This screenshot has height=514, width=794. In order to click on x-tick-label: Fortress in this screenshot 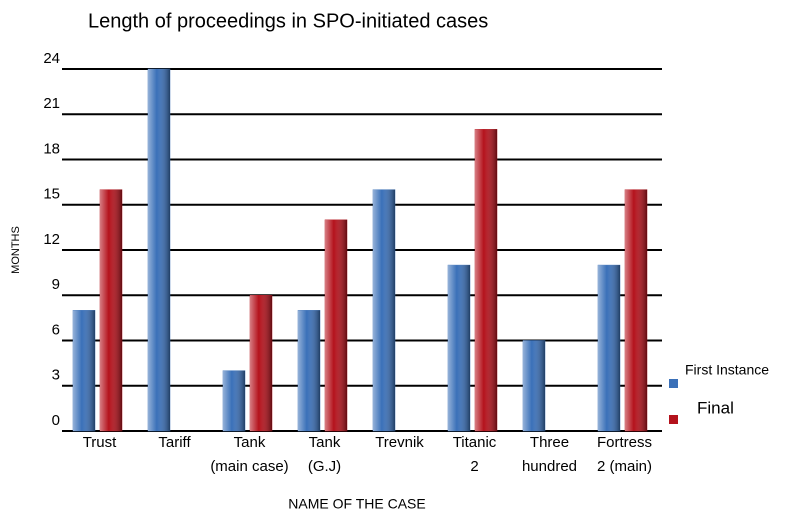, I will do `click(624, 442)`.